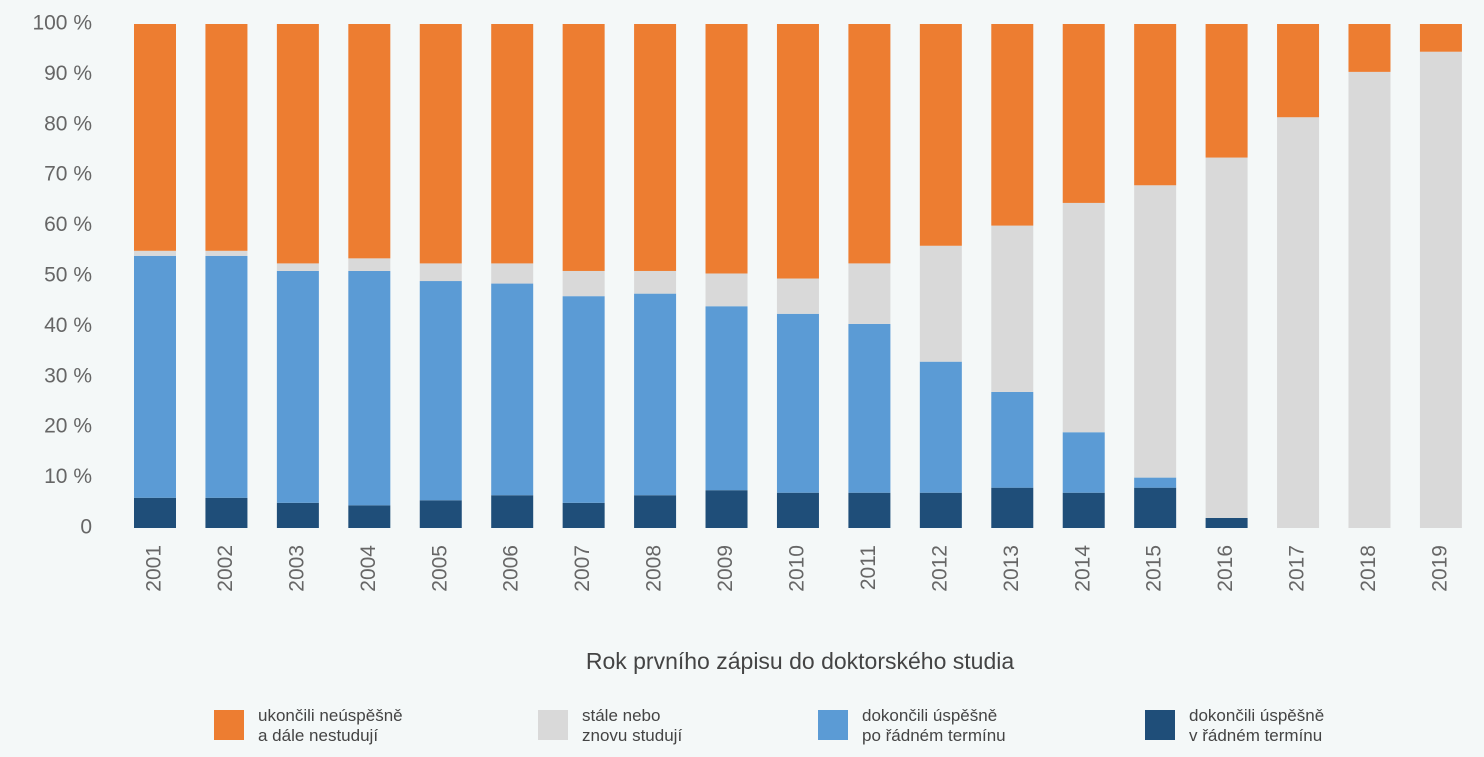  I want to click on legend-item: dokončili úspěšně po řádném termínu, so click(912, 726).